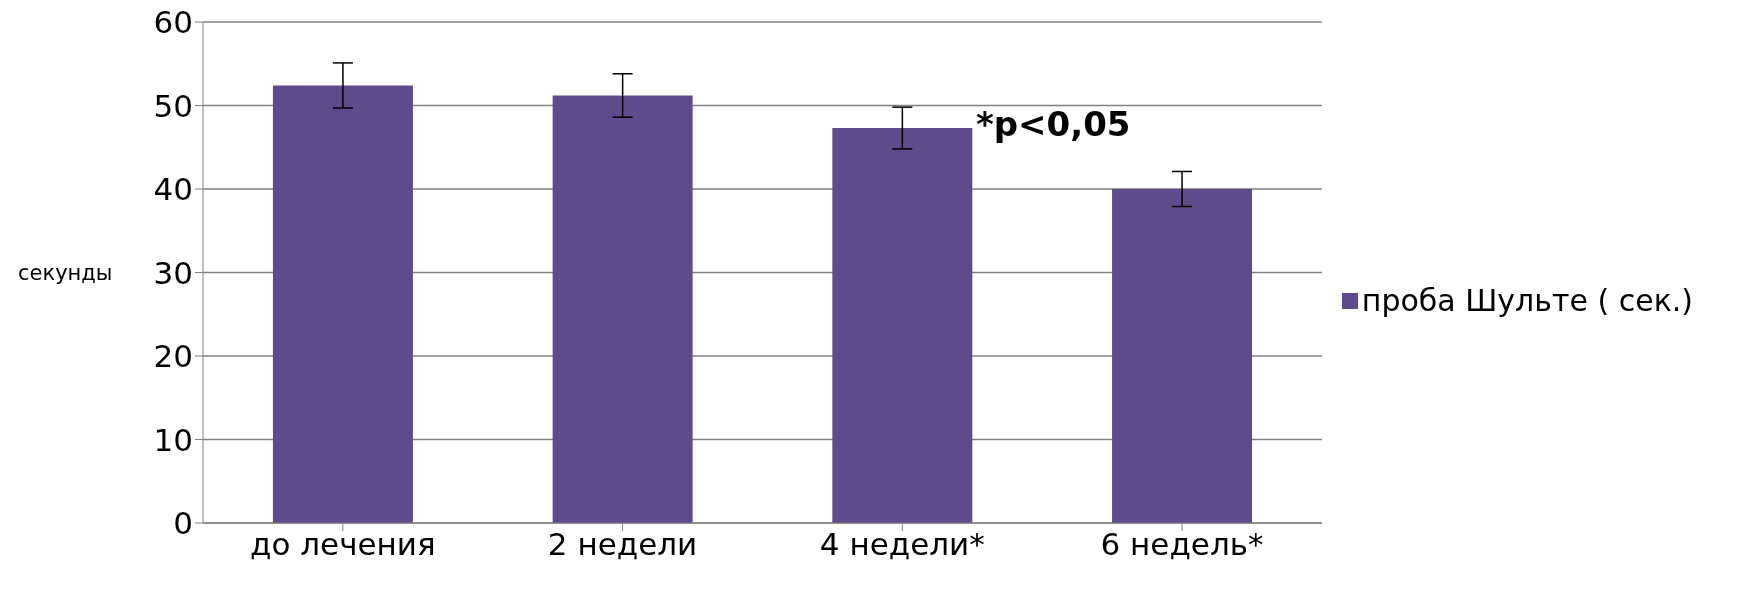 The width and height of the screenshot is (1745, 602). Describe the element at coordinates (1527, 300) in the screenshot. I see `legend-label: проба Шульте ( сек.)` at that location.